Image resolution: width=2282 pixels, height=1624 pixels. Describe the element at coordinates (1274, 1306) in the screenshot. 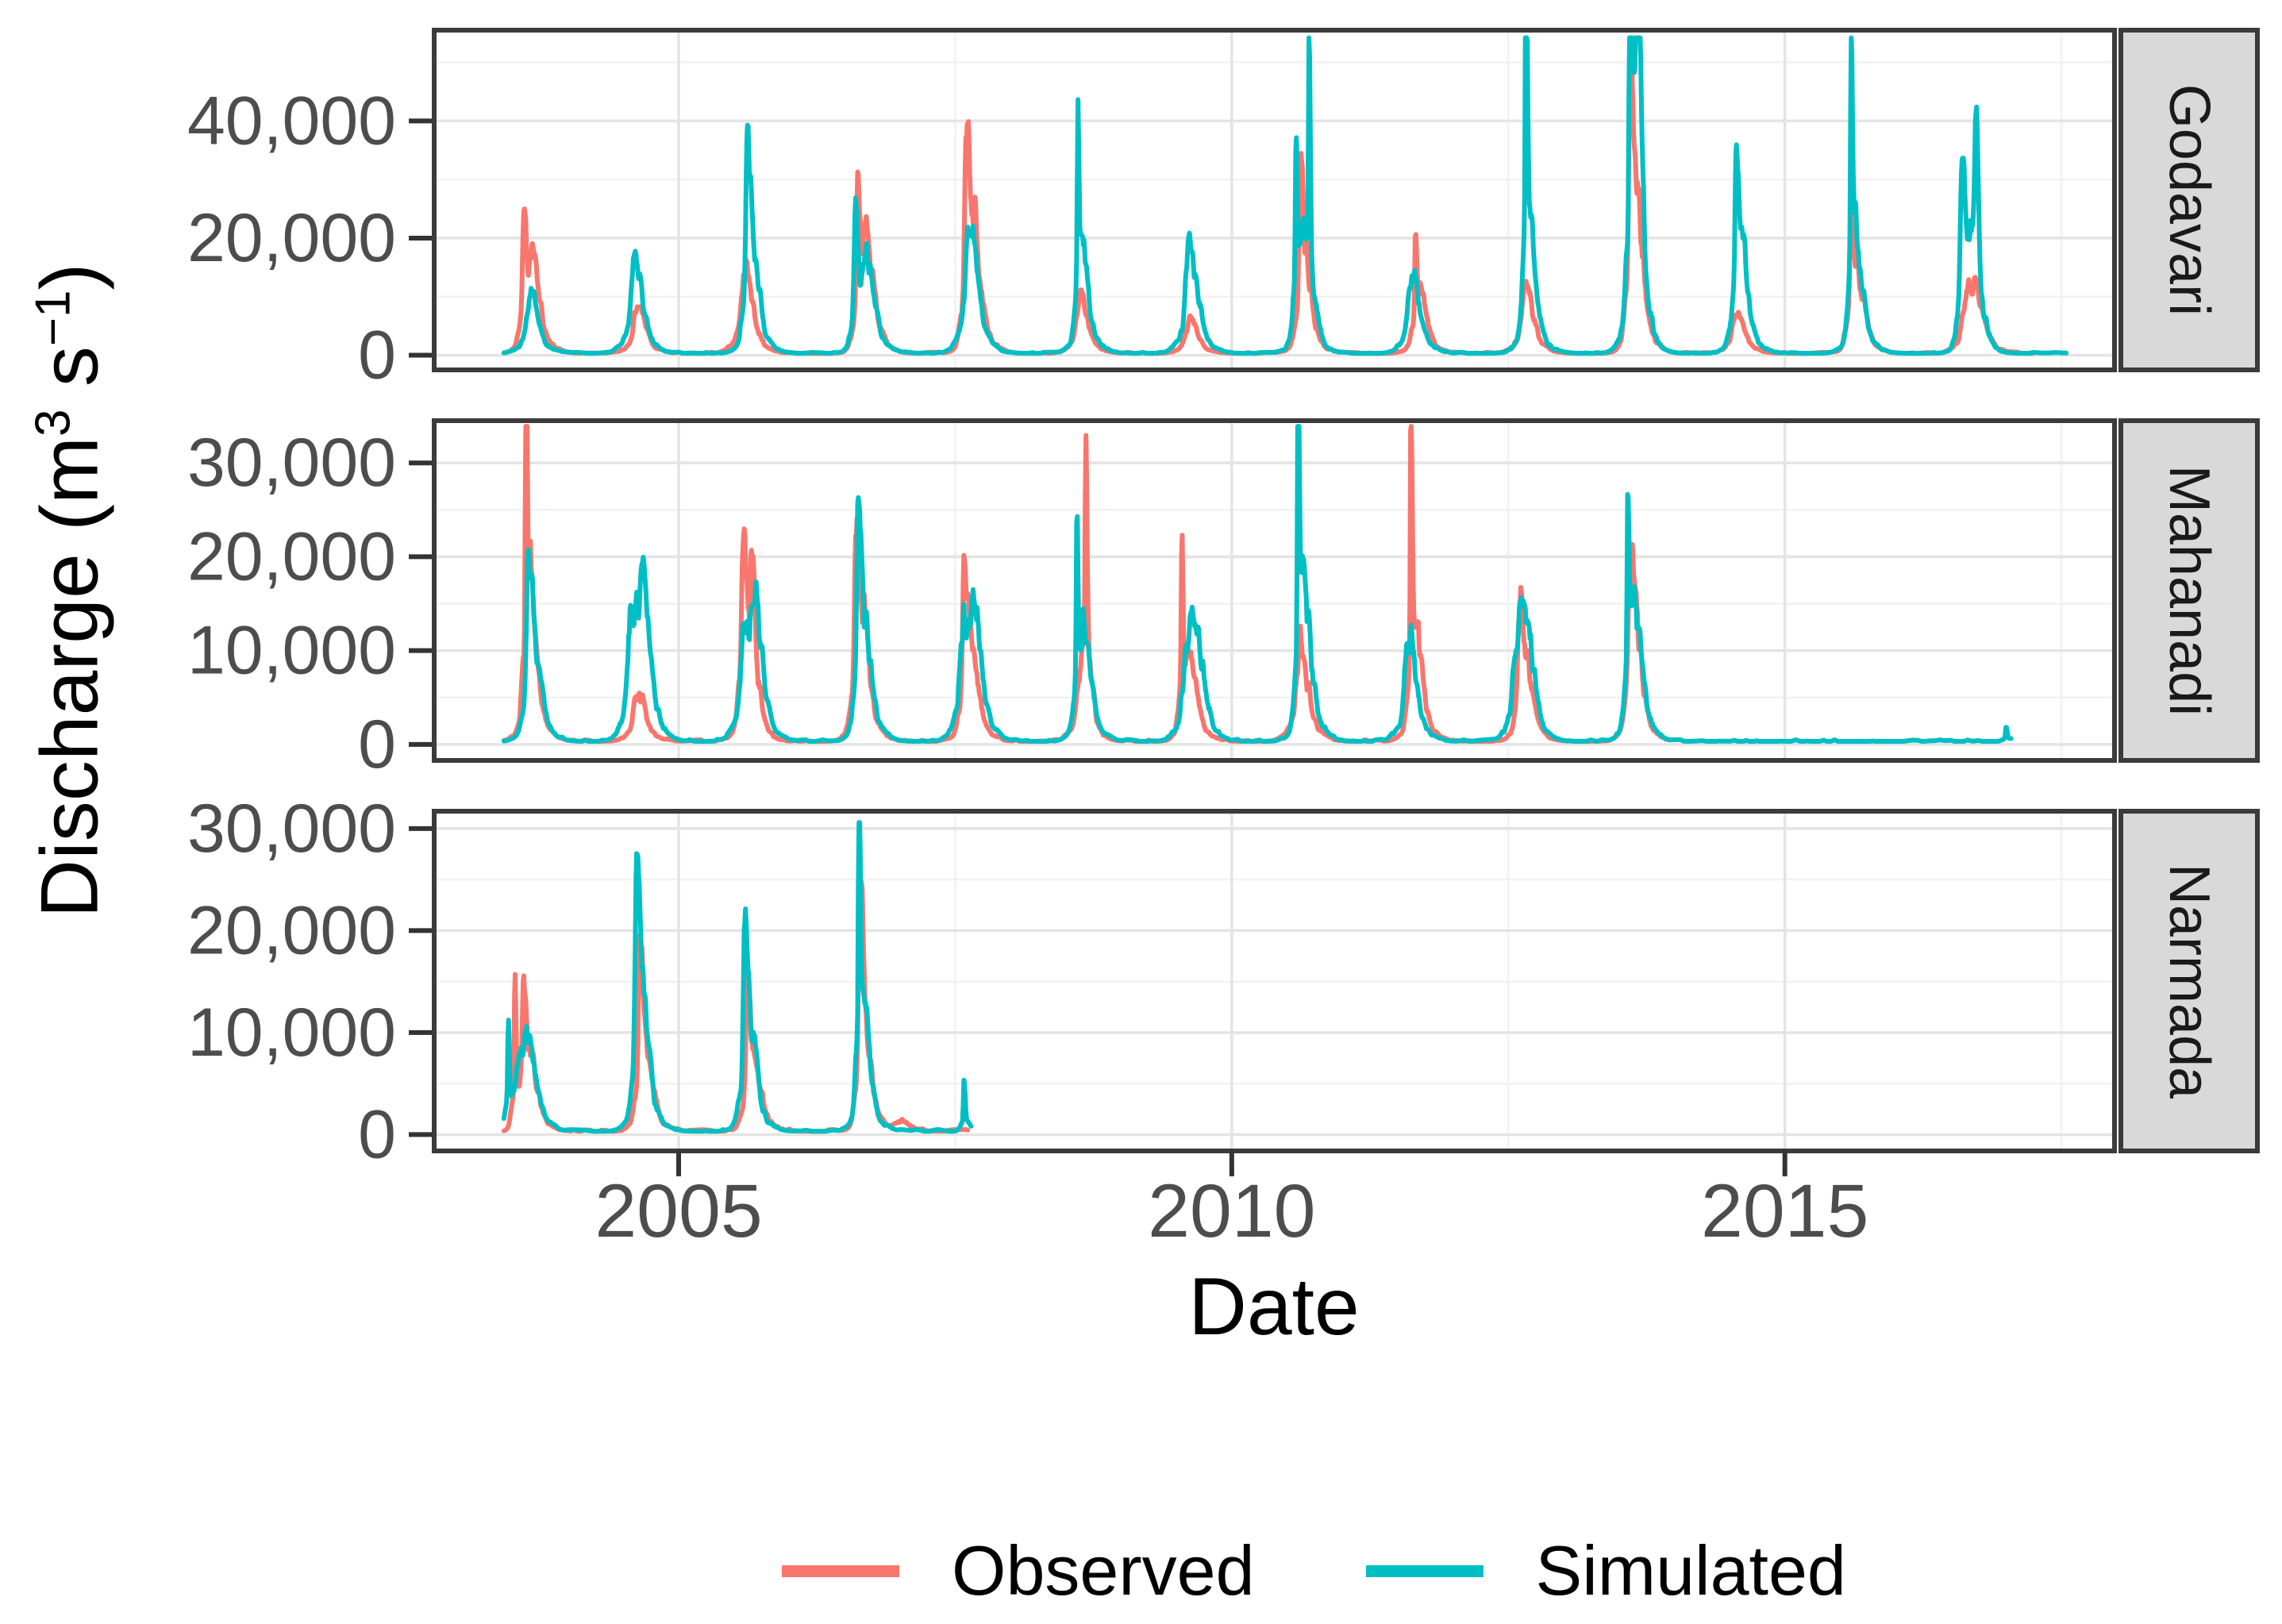

I see `x-axis-title: Date` at that location.